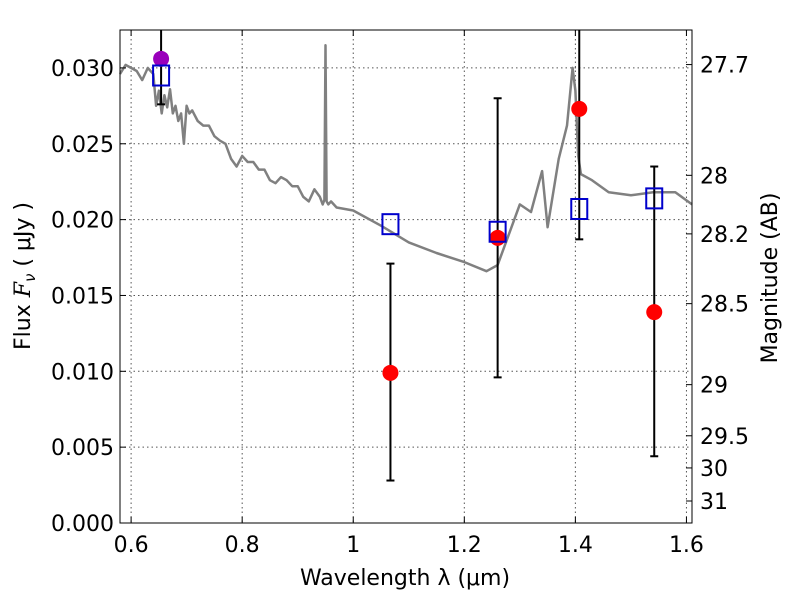 Image resolution: width=800 pixels, height=600 pixels. I want to click on y2-tick-label: 28.2, so click(724, 235).